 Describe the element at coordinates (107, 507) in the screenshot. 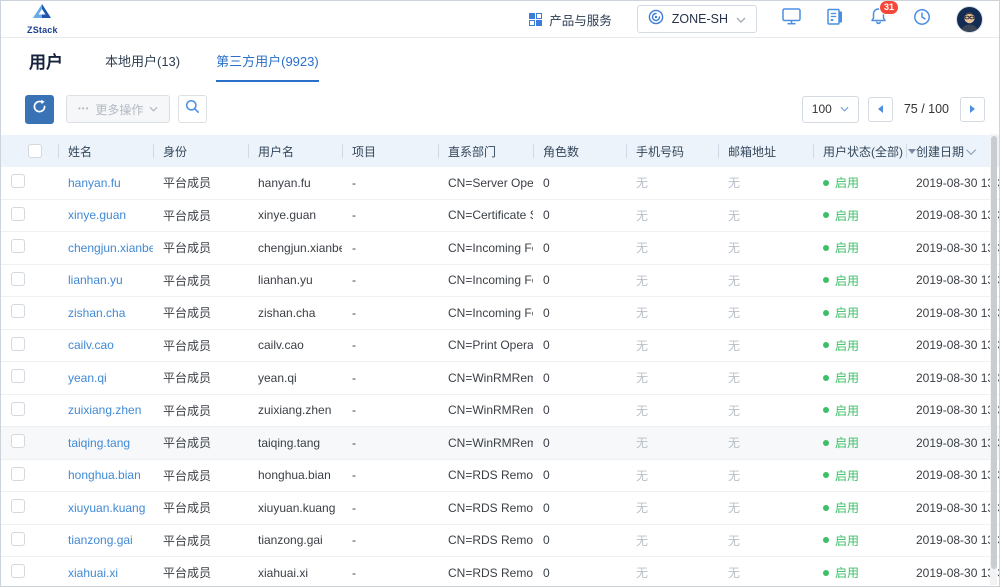

I see `user-name-link: xiuyuan.kuang` at that location.